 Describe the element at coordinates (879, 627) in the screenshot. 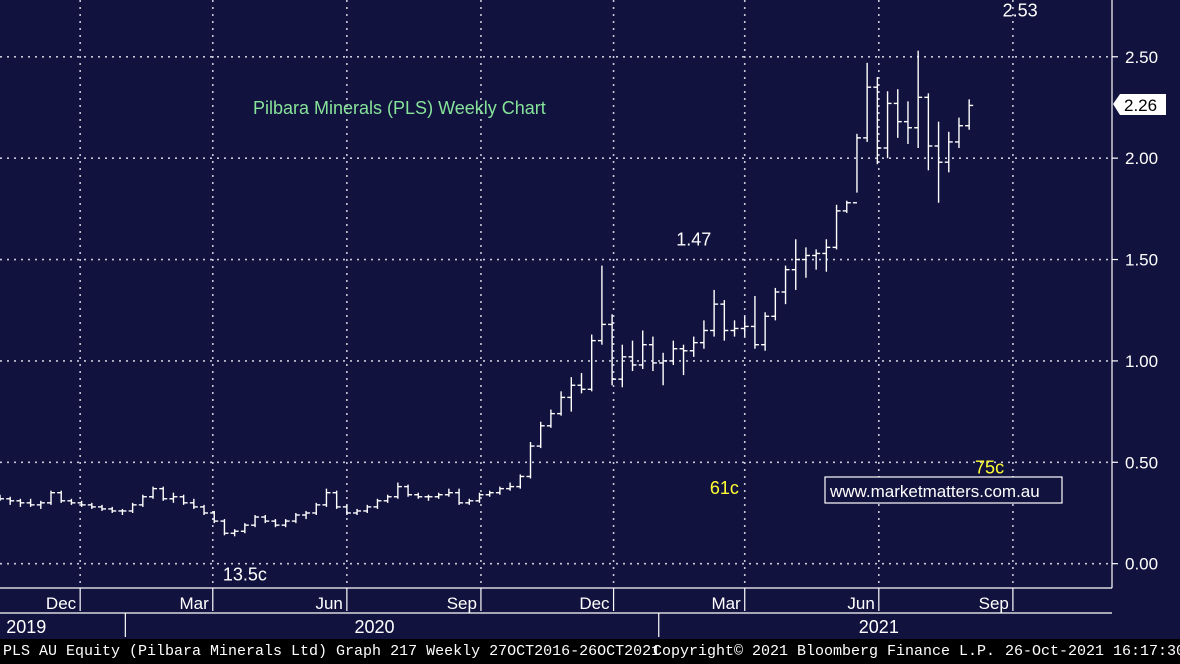

I see `year-label: 2021` at that location.